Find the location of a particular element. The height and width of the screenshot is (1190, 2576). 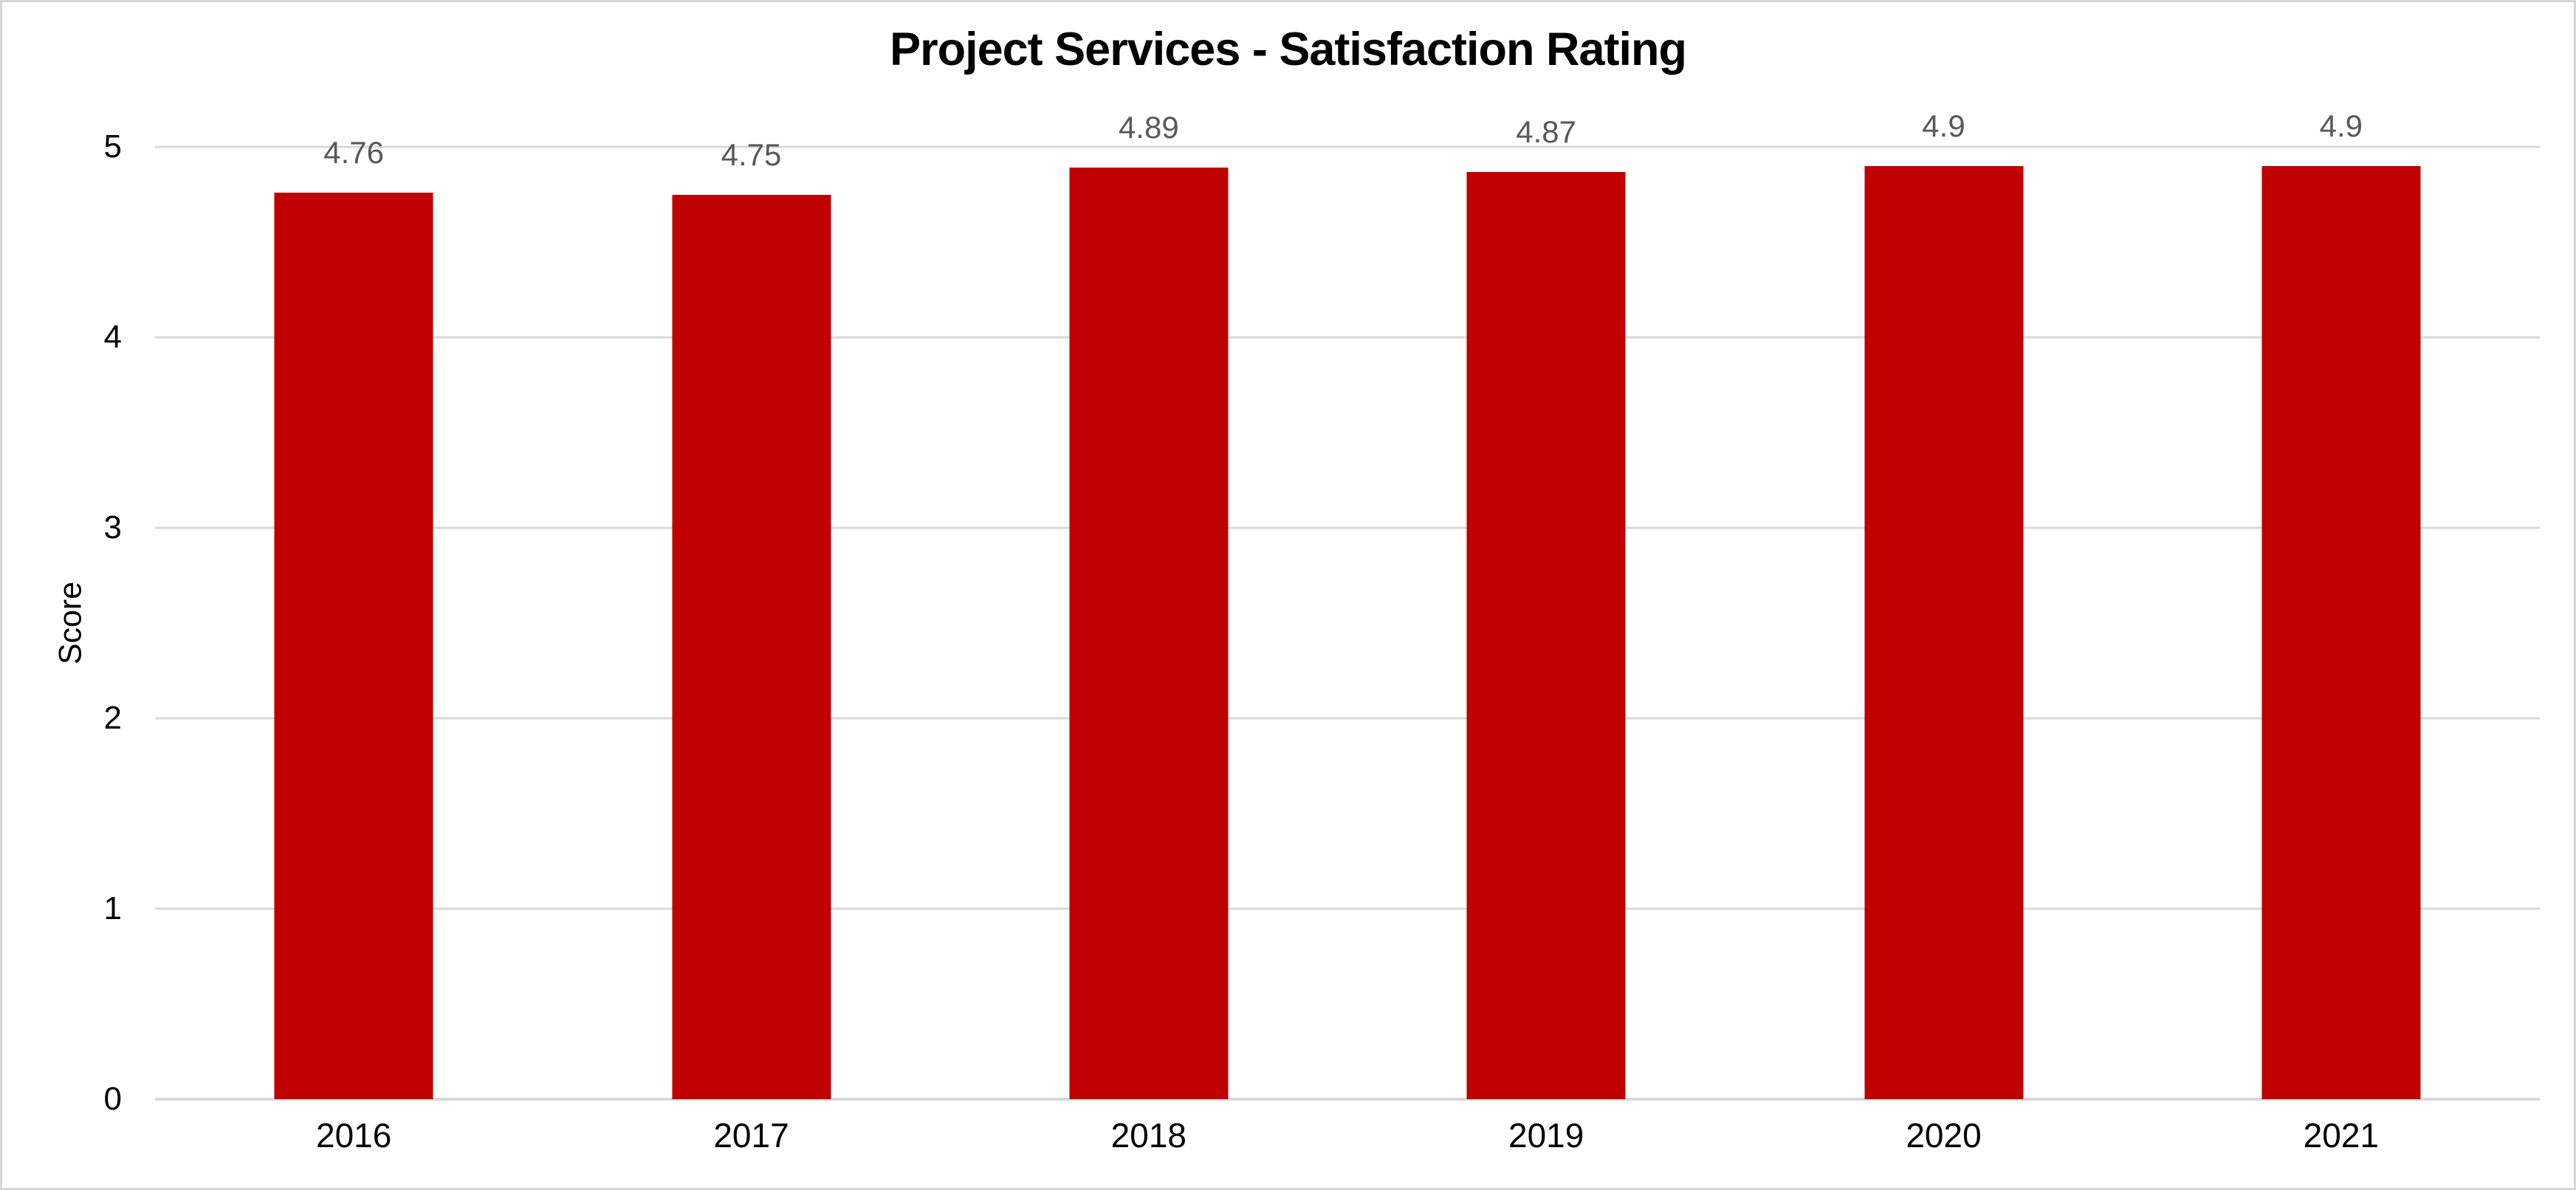

x-tick-label: 2020 is located at coordinates (1944, 1136).